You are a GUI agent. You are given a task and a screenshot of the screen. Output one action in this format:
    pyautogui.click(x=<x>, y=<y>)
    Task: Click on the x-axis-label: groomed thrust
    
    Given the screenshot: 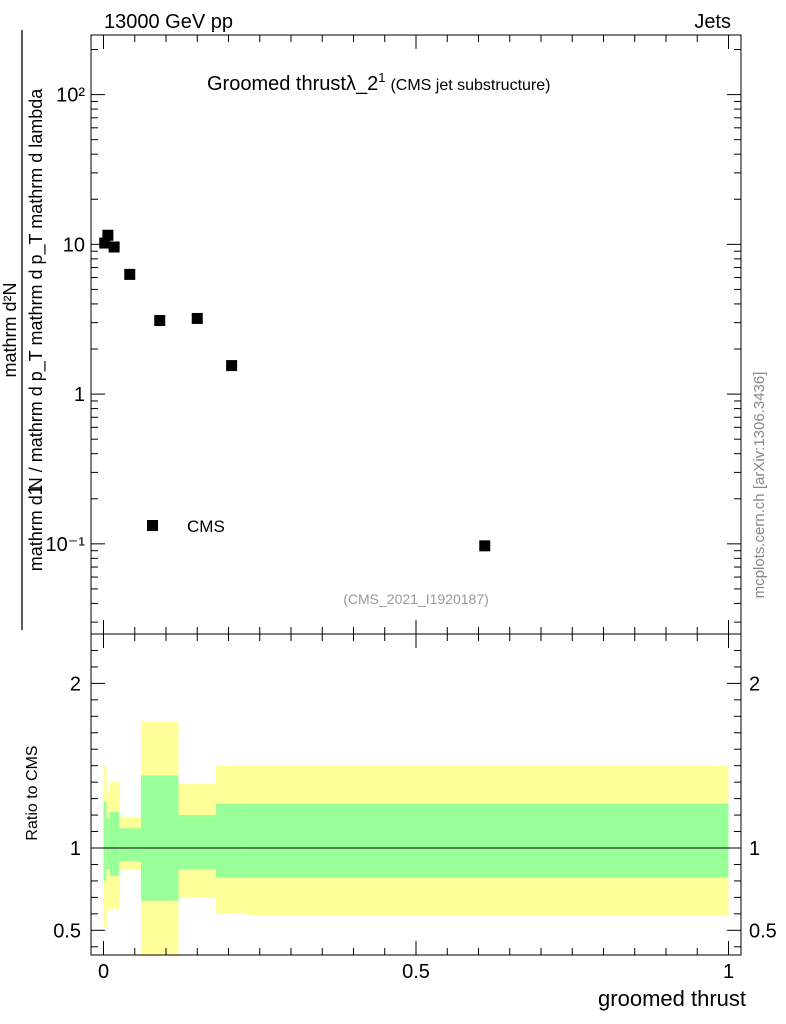 What is the action you would take?
    pyautogui.click(x=672, y=998)
    